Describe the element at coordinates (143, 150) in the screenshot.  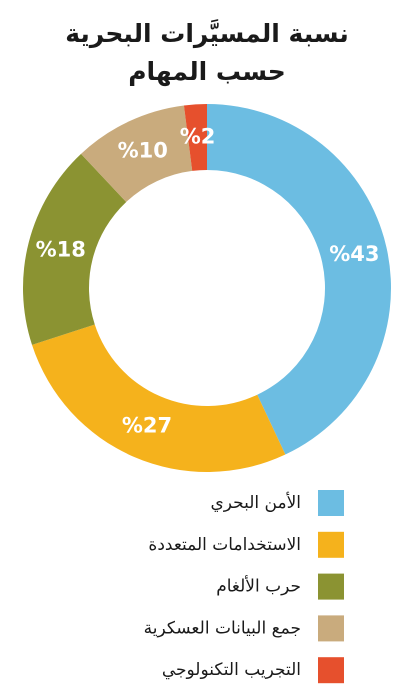
I see `slice-label: %10` at that location.